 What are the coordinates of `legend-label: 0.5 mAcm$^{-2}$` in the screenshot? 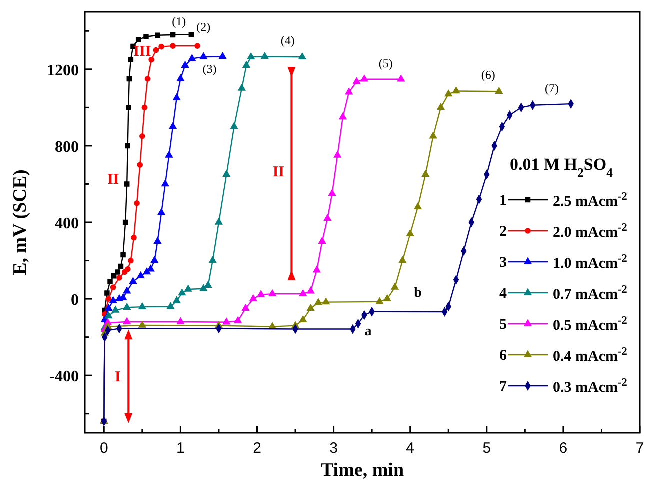 It's located at (590, 324).